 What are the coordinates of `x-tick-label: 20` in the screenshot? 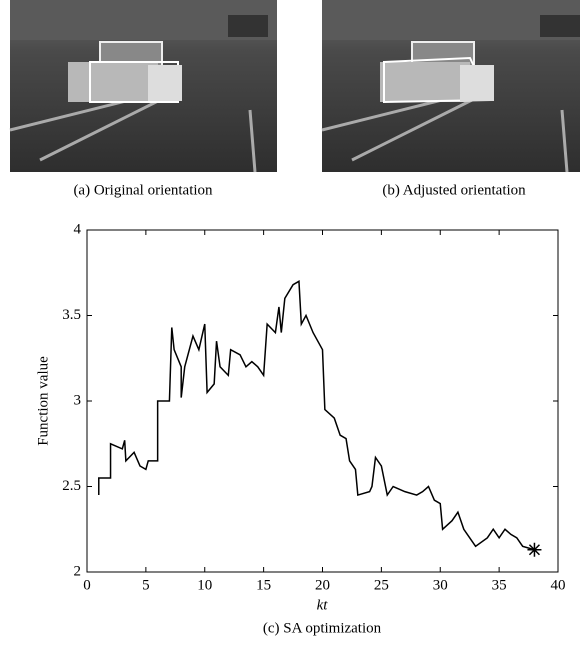 It's located at (322, 585).